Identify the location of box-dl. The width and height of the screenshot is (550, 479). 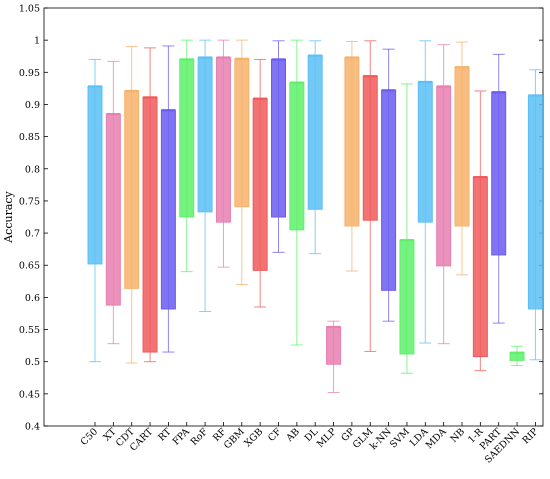
(315, 147).